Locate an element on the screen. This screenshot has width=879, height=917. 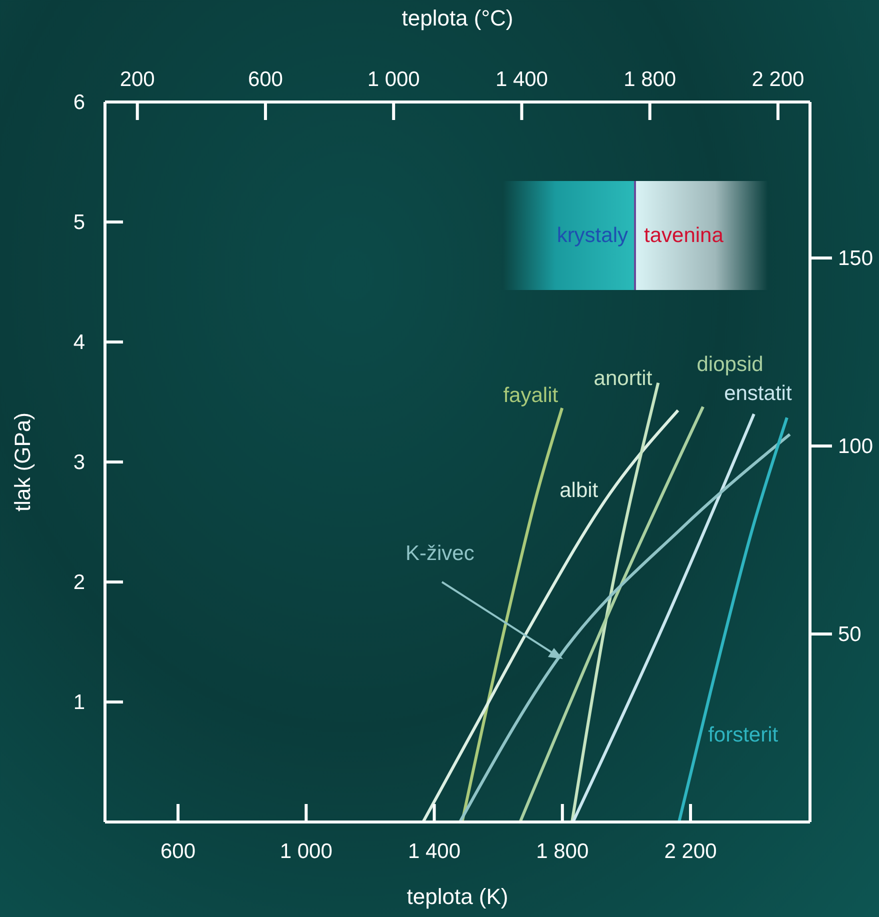
series-label: diopsid is located at coordinates (730, 364).